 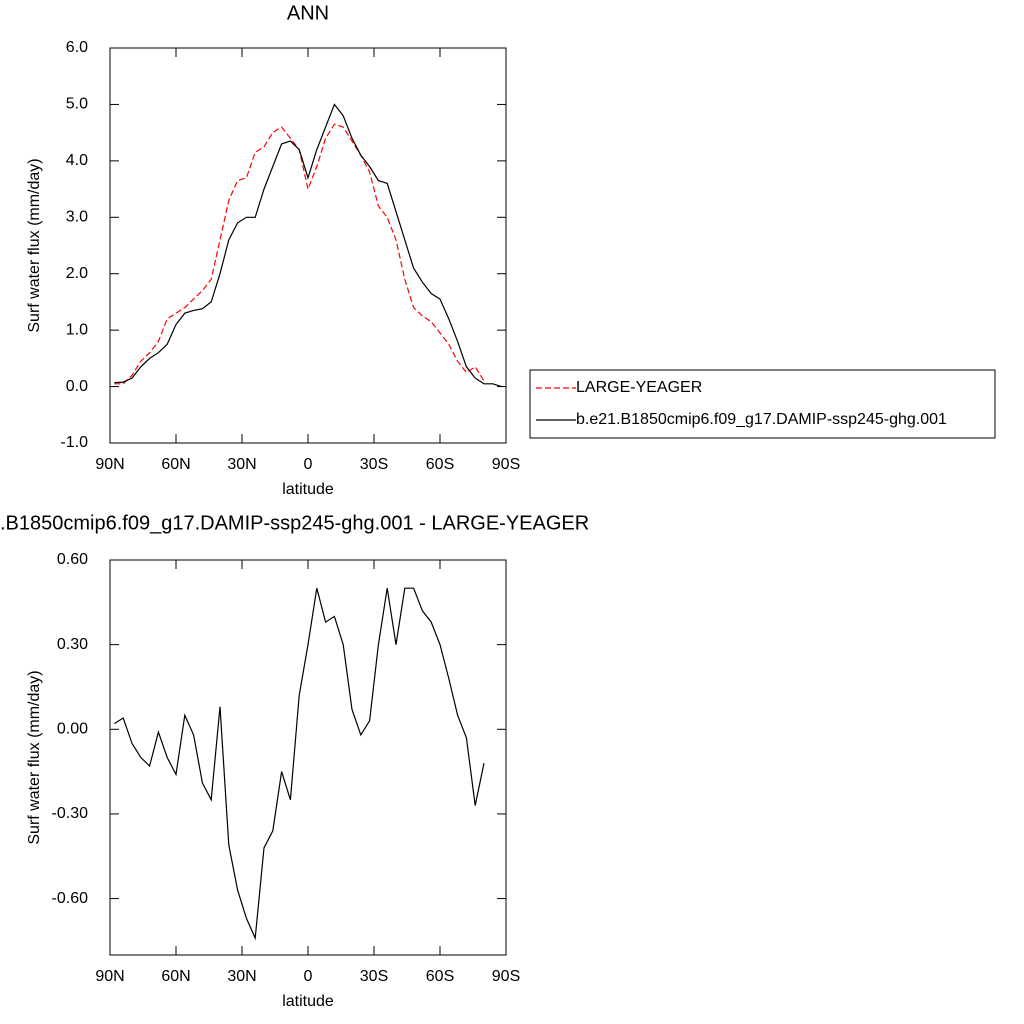 I want to click on y-tick-label: 6.0, so click(x=77, y=47).